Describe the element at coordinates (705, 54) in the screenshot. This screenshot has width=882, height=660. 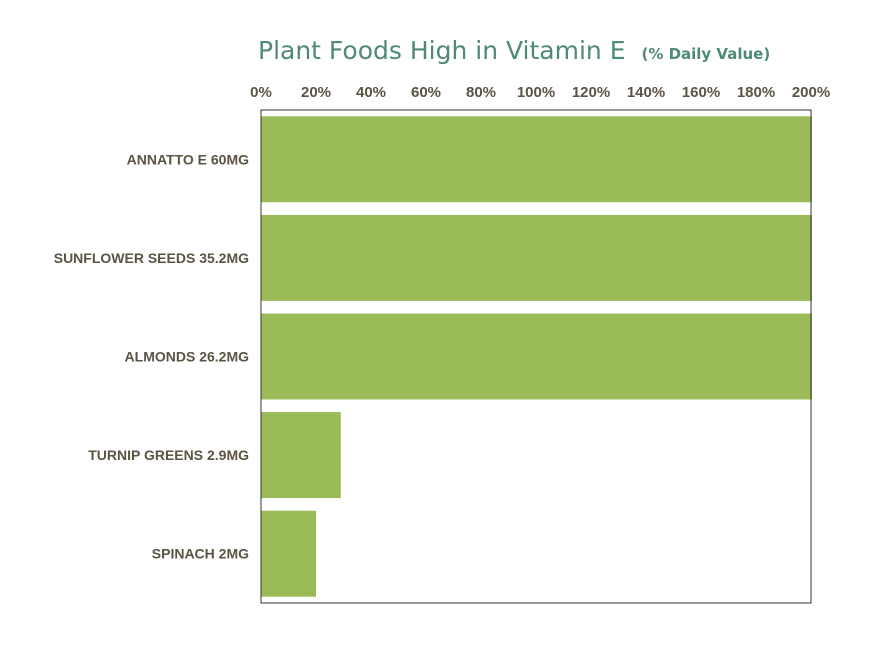
I see `chart-subtitle: (% Daily Value)` at that location.